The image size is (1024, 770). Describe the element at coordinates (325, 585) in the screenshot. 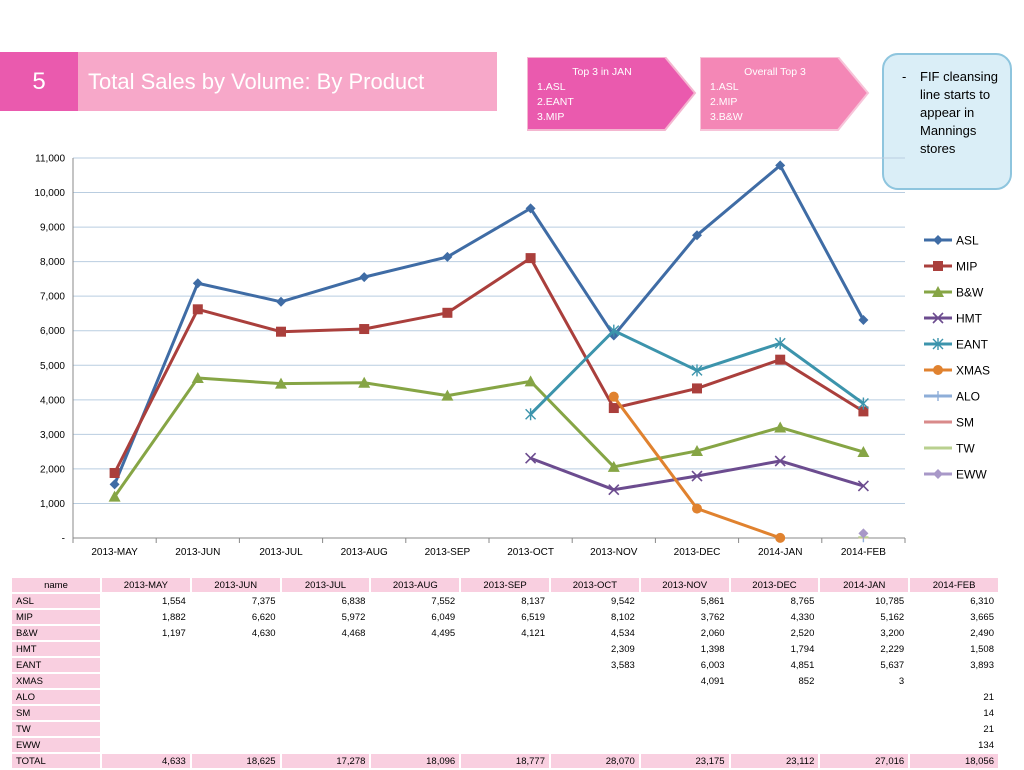

I see `table-header-cell: 2013-JUL` at that location.